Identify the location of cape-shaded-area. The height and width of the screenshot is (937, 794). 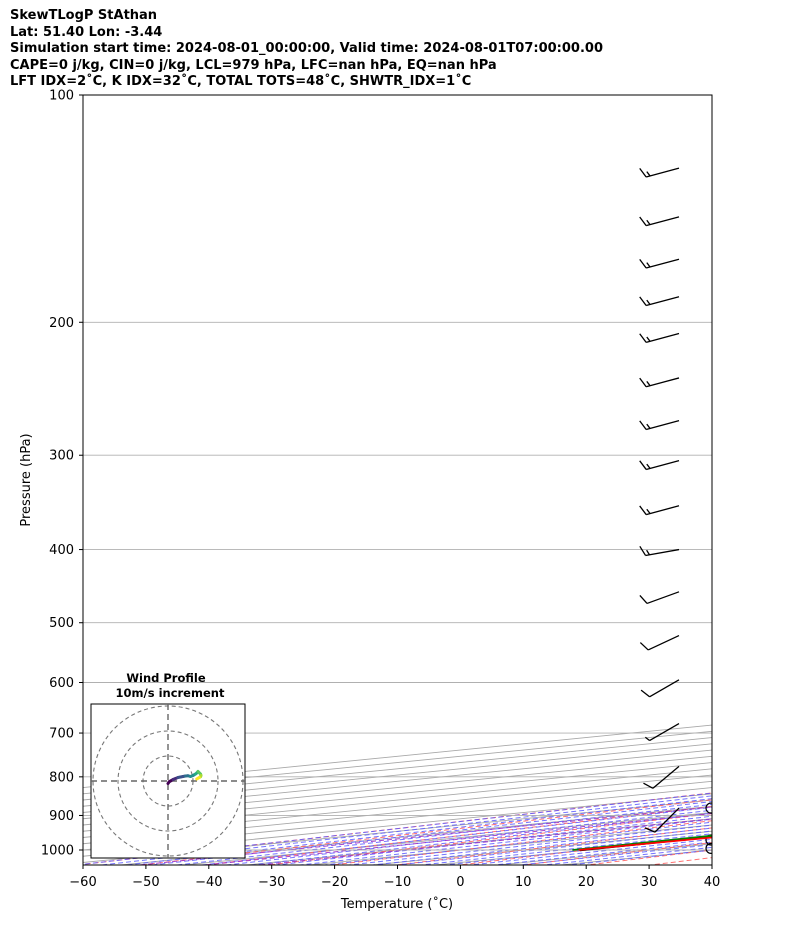
(645, 843).